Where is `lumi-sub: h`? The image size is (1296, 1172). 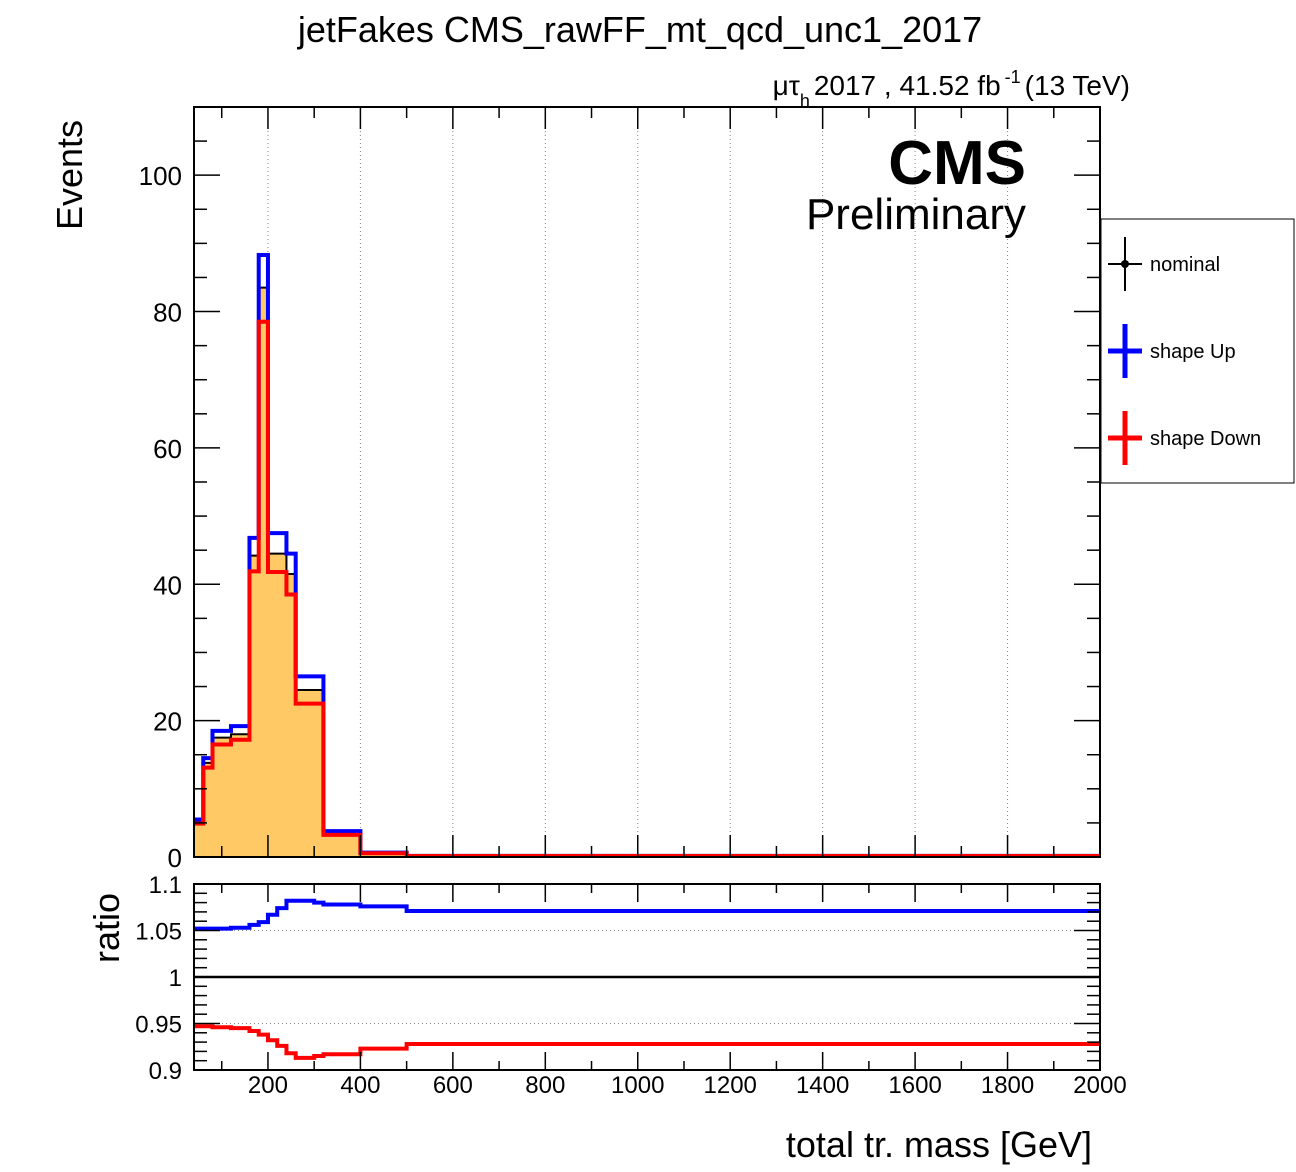 lumi-sub: h is located at coordinates (805, 101).